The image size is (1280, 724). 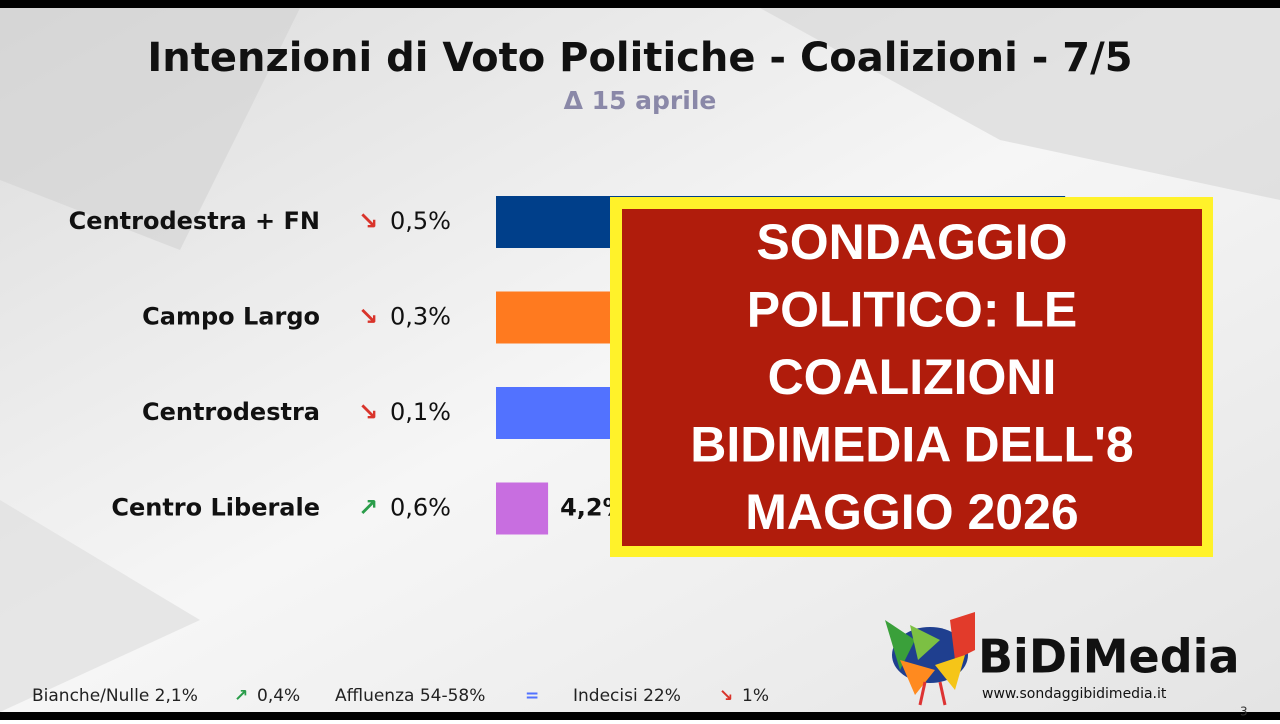 I want to click on change-value: 0,6%, so click(x=420, y=508).